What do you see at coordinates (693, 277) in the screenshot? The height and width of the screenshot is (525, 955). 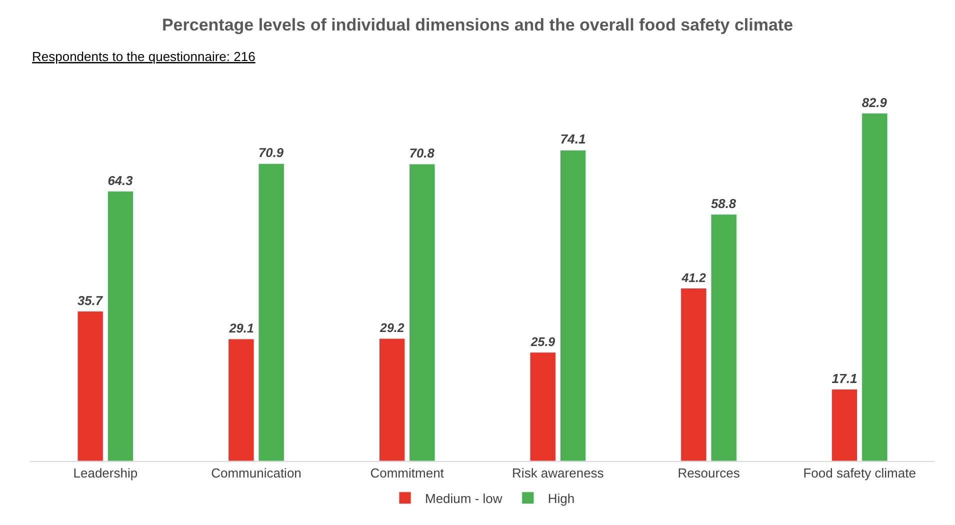 I see `data-label: 41.2` at bounding box center [693, 277].